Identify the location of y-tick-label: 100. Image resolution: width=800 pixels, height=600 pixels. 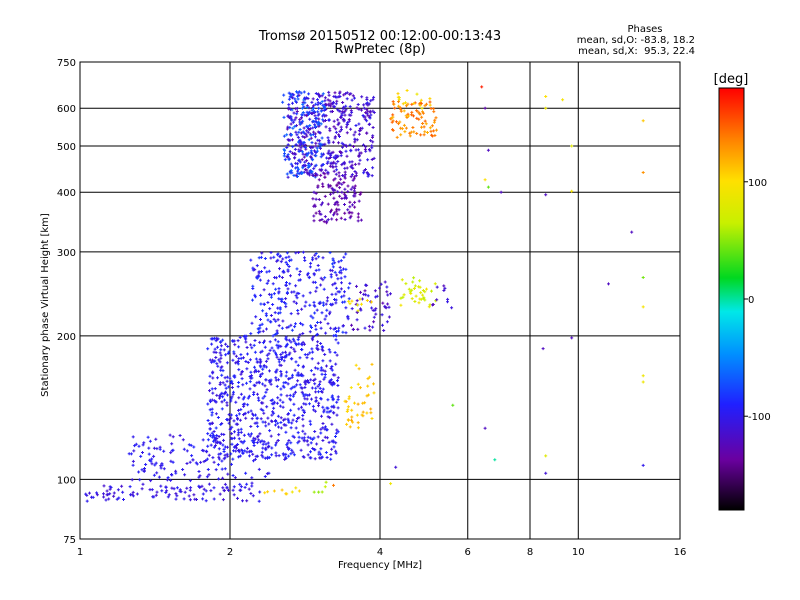
(66, 480).